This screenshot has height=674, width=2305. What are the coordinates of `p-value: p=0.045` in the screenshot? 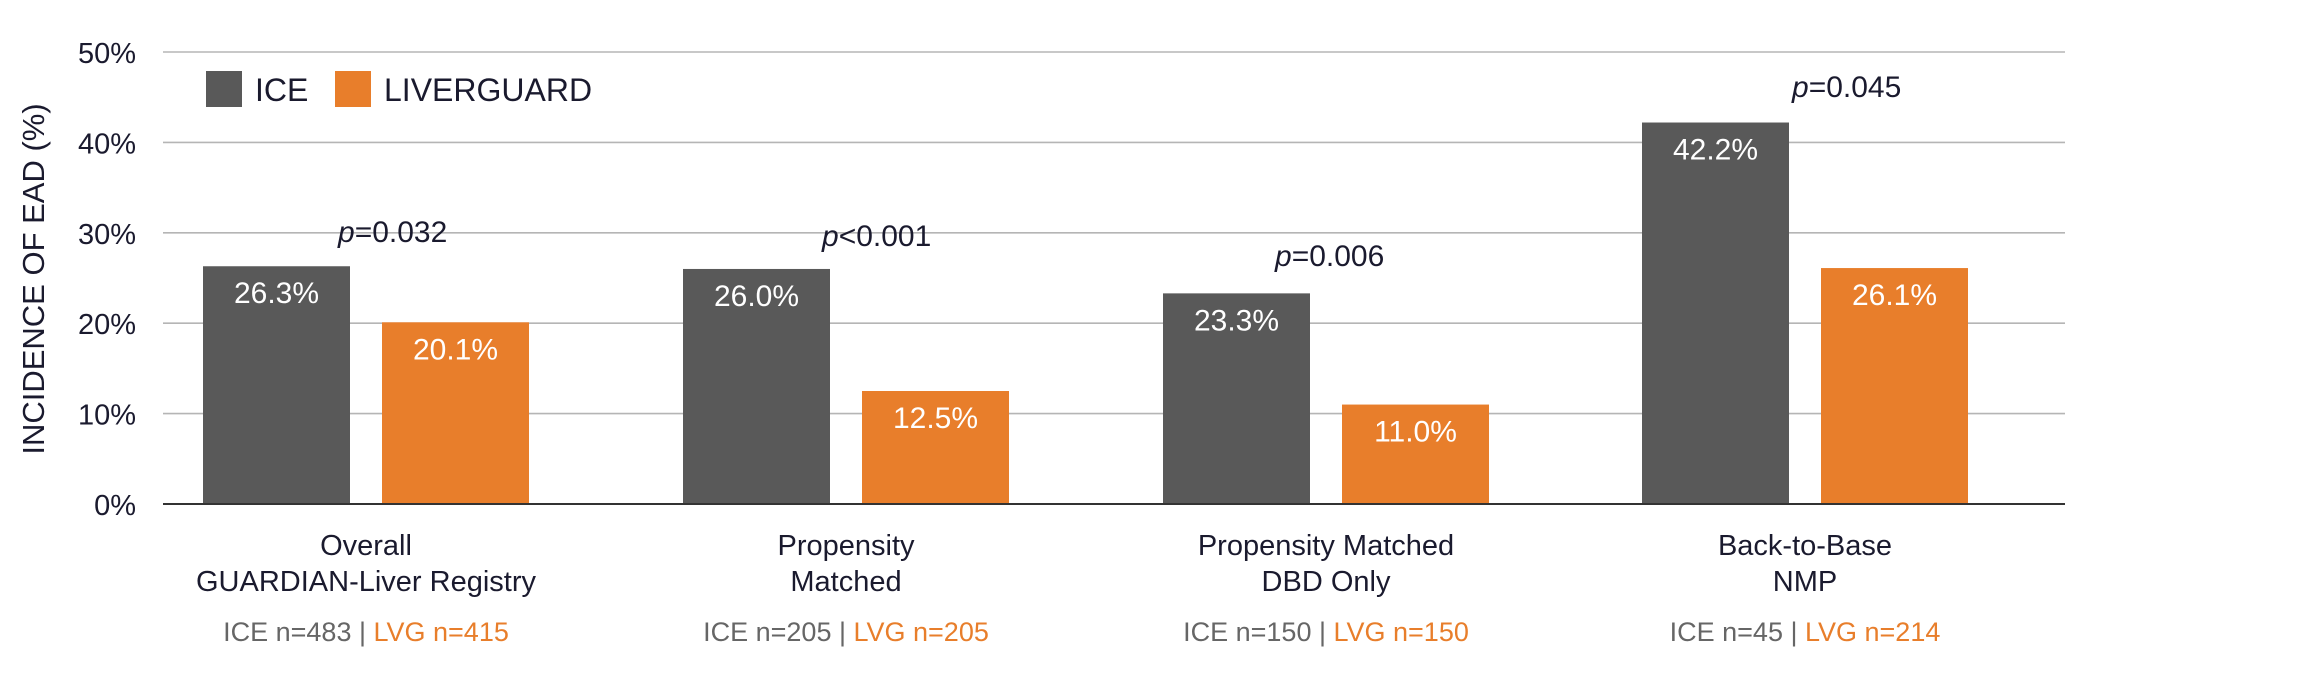 It's located at (1846, 87).